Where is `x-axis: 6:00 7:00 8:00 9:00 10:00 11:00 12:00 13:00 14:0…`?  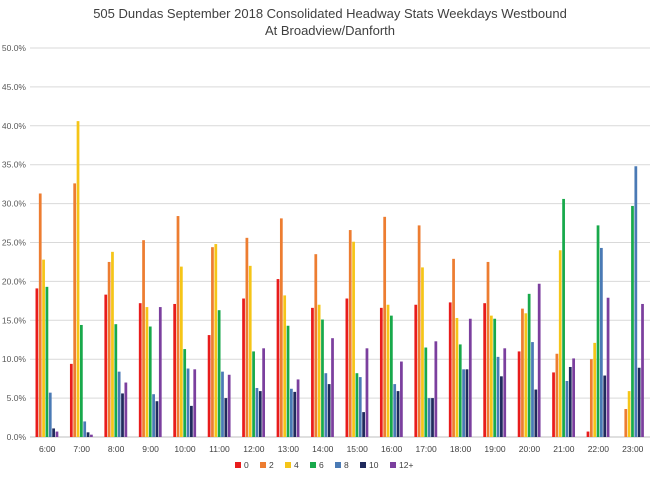
x-axis: 6:00 7:00 8:00 9:00 10:00 11:00 12:00 13:00 14:0… is located at coordinates (341, 449).